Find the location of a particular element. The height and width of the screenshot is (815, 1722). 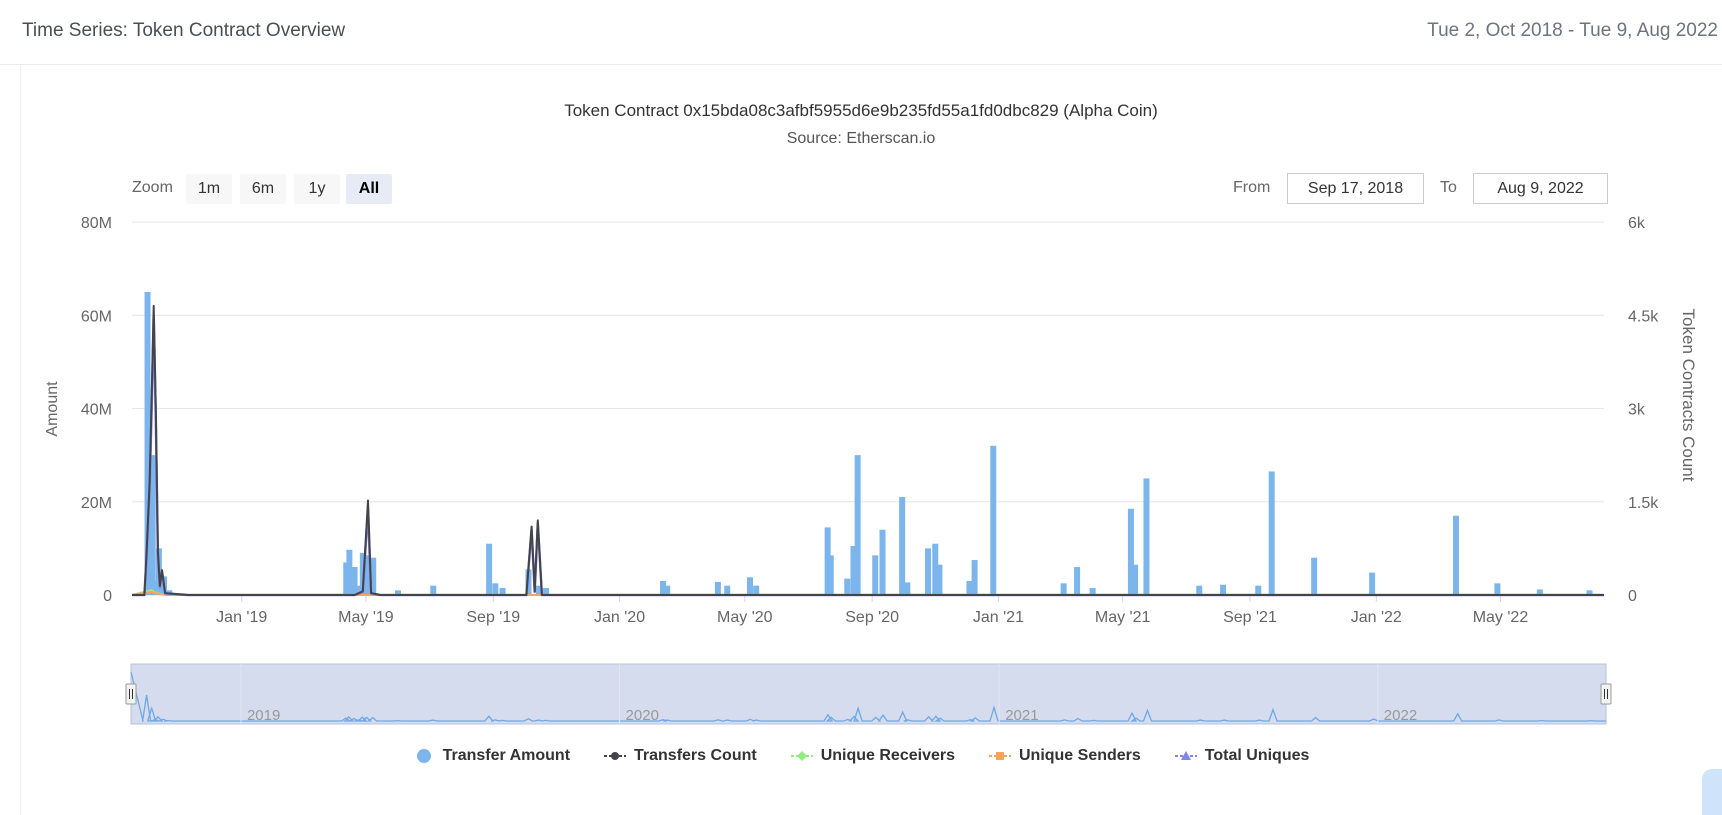

legend-item-unique-senders: Unique Senders is located at coordinates (1064, 756).